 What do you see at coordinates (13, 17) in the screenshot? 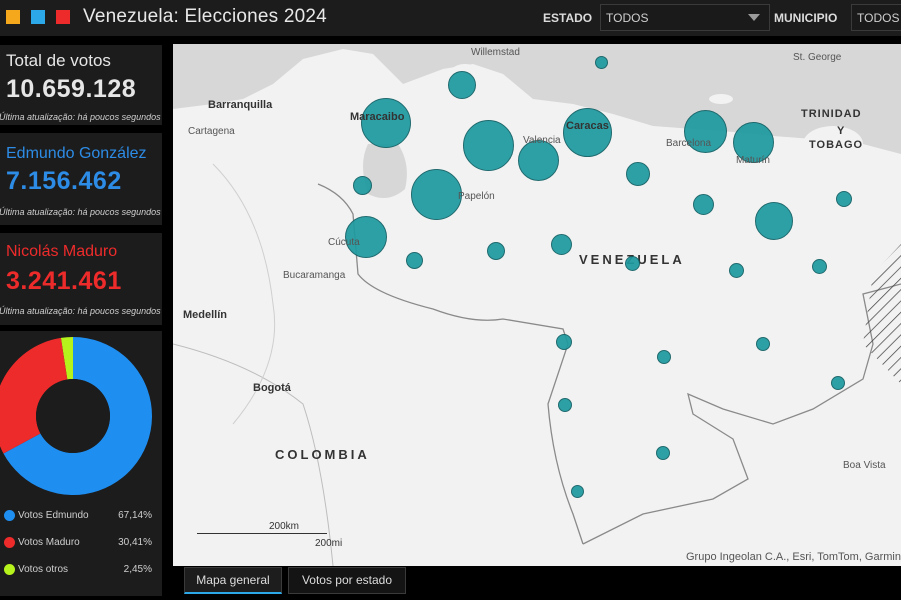
I see `orange-square-icon` at bounding box center [13, 17].